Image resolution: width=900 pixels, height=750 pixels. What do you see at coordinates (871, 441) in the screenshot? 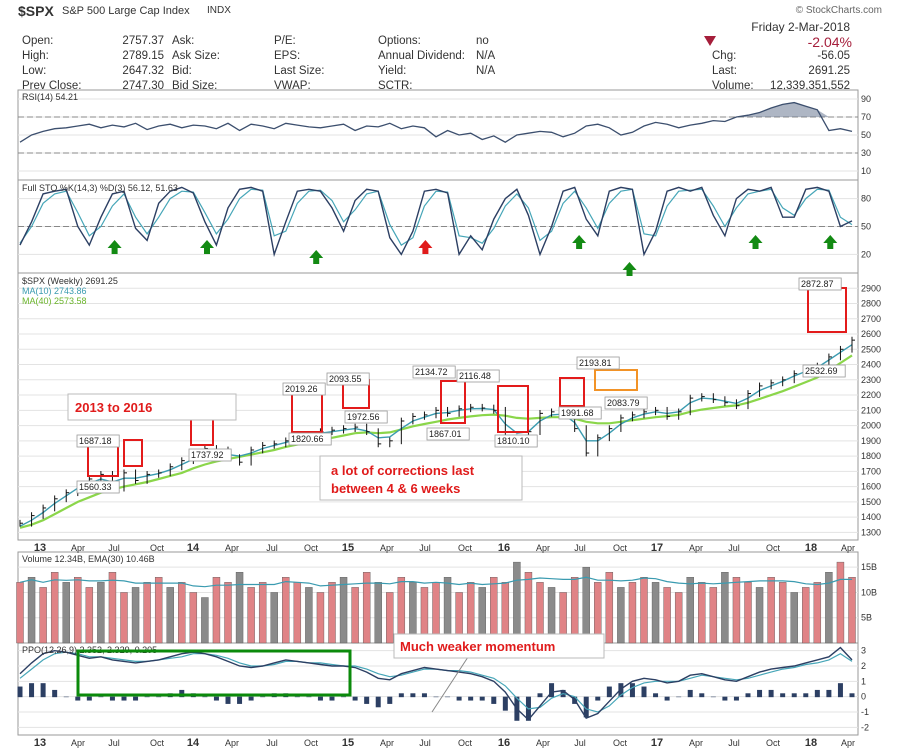
I see `y-tick-label: 1900` at bounding box center [871, 441].